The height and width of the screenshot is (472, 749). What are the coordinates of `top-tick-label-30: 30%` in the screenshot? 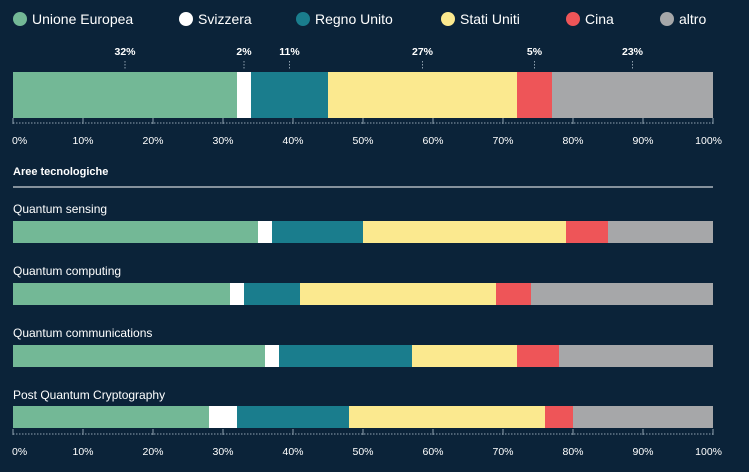 It's located at (222, 141).